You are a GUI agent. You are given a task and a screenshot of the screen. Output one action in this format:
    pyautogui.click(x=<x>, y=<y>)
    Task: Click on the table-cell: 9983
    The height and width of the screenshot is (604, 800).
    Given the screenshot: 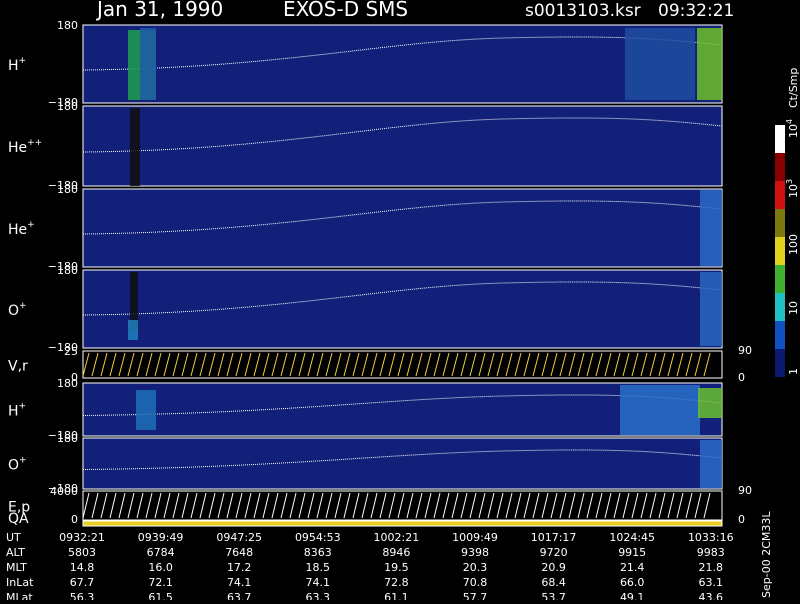 What is the action you would take?
    pyautogui.click(x=711, y=552)
    